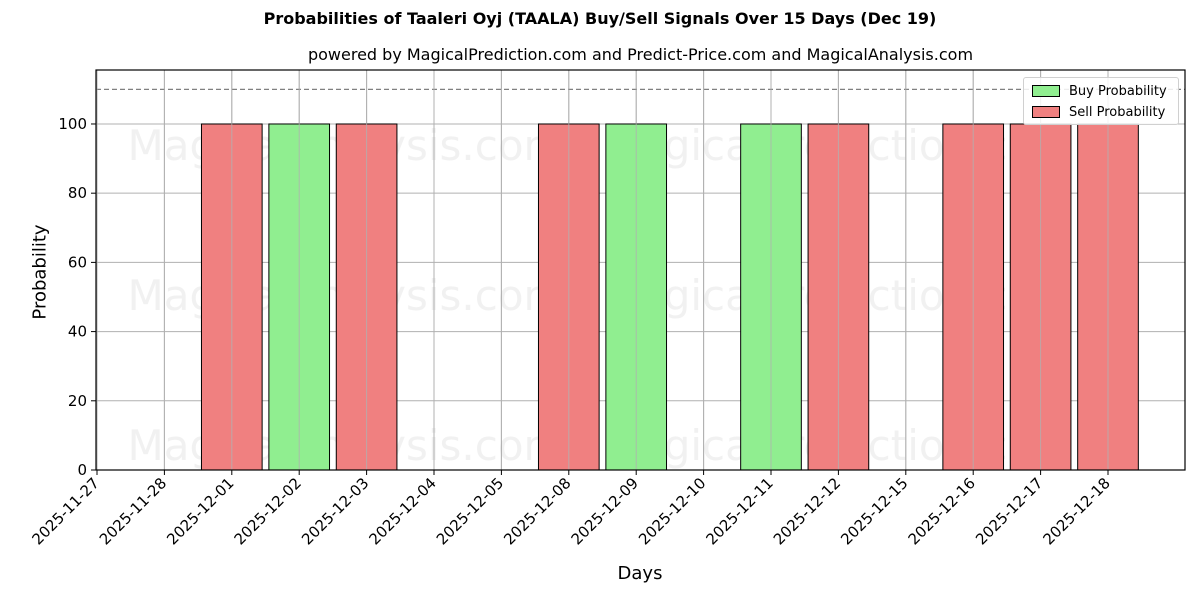  What do you see at coordinates (77, 193) in the screenshot?
I see `y-tick-label: 80` at bounding box center [77, 193].